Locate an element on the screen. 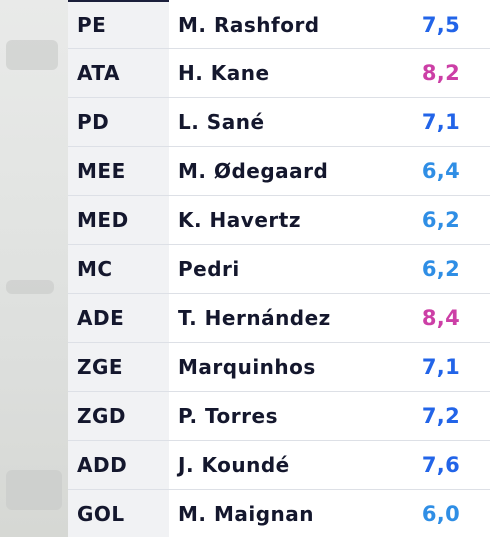 This screenshot has width=490, height=537. player-position: PD is located at coordinates (93, 122).